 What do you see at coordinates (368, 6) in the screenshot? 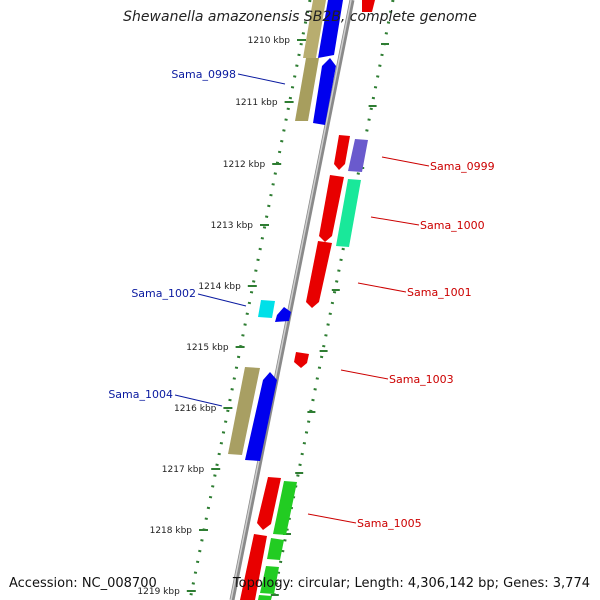
I see `gene-arrow-top-red` at bounding box center [368, 6].